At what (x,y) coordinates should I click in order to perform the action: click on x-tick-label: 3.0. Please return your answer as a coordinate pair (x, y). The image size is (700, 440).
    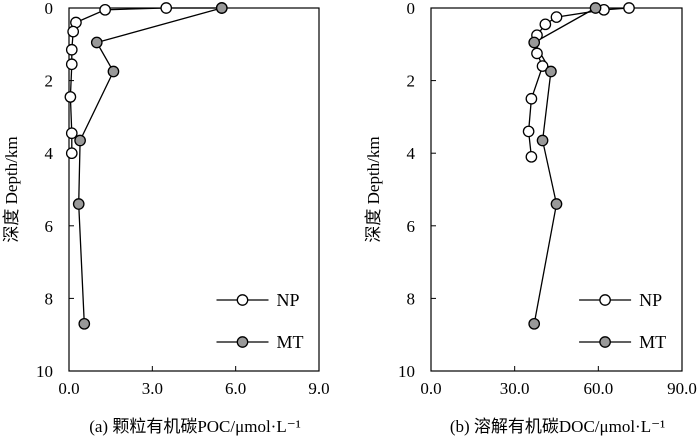
    Looking at the image, I should click on (152, 388).